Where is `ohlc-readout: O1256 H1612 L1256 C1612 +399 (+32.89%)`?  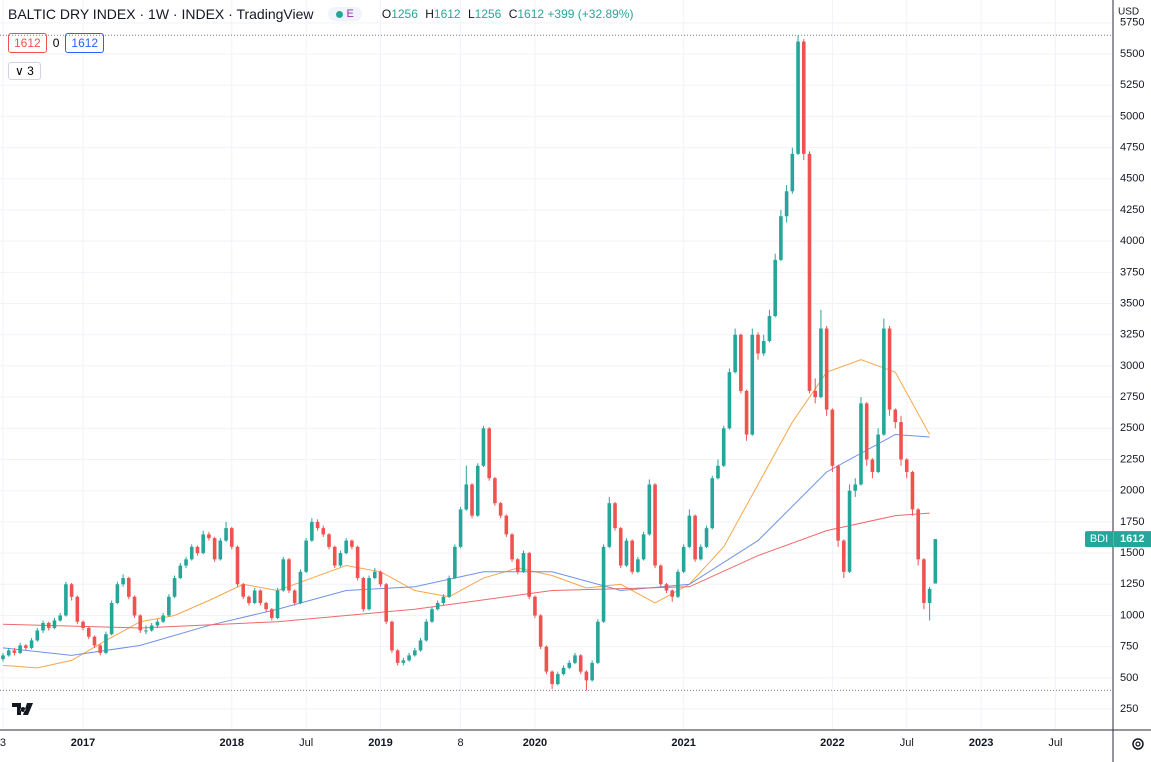
ohlc-readout: O1256 H1612 L1256 C1612 +399 (+32.89%) is located at coordinates (506, 14).